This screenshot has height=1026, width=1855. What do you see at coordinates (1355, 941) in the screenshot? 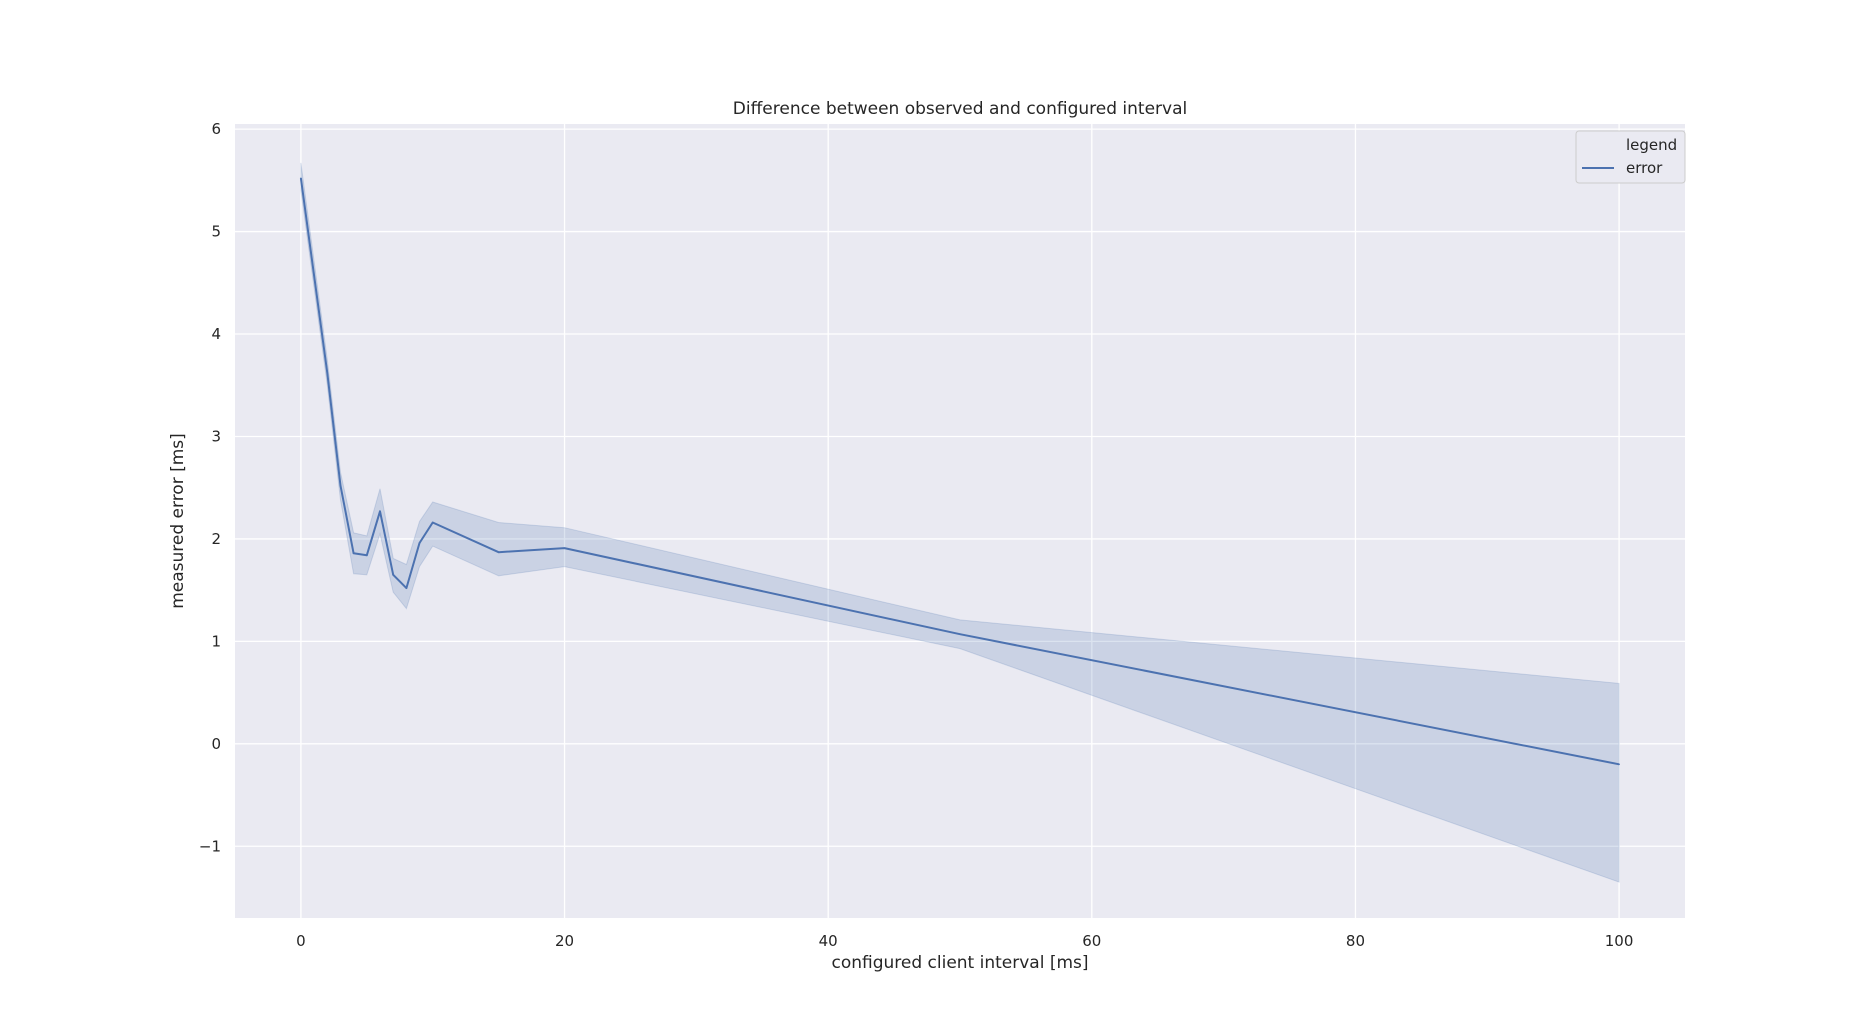
I see `x-tick-label: 80` at bounding box center [1355, 941].